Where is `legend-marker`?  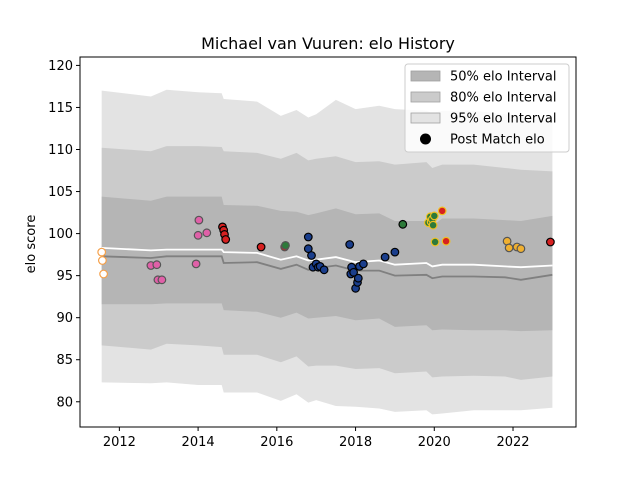
legend-marker is located at coordinates (425, 139).